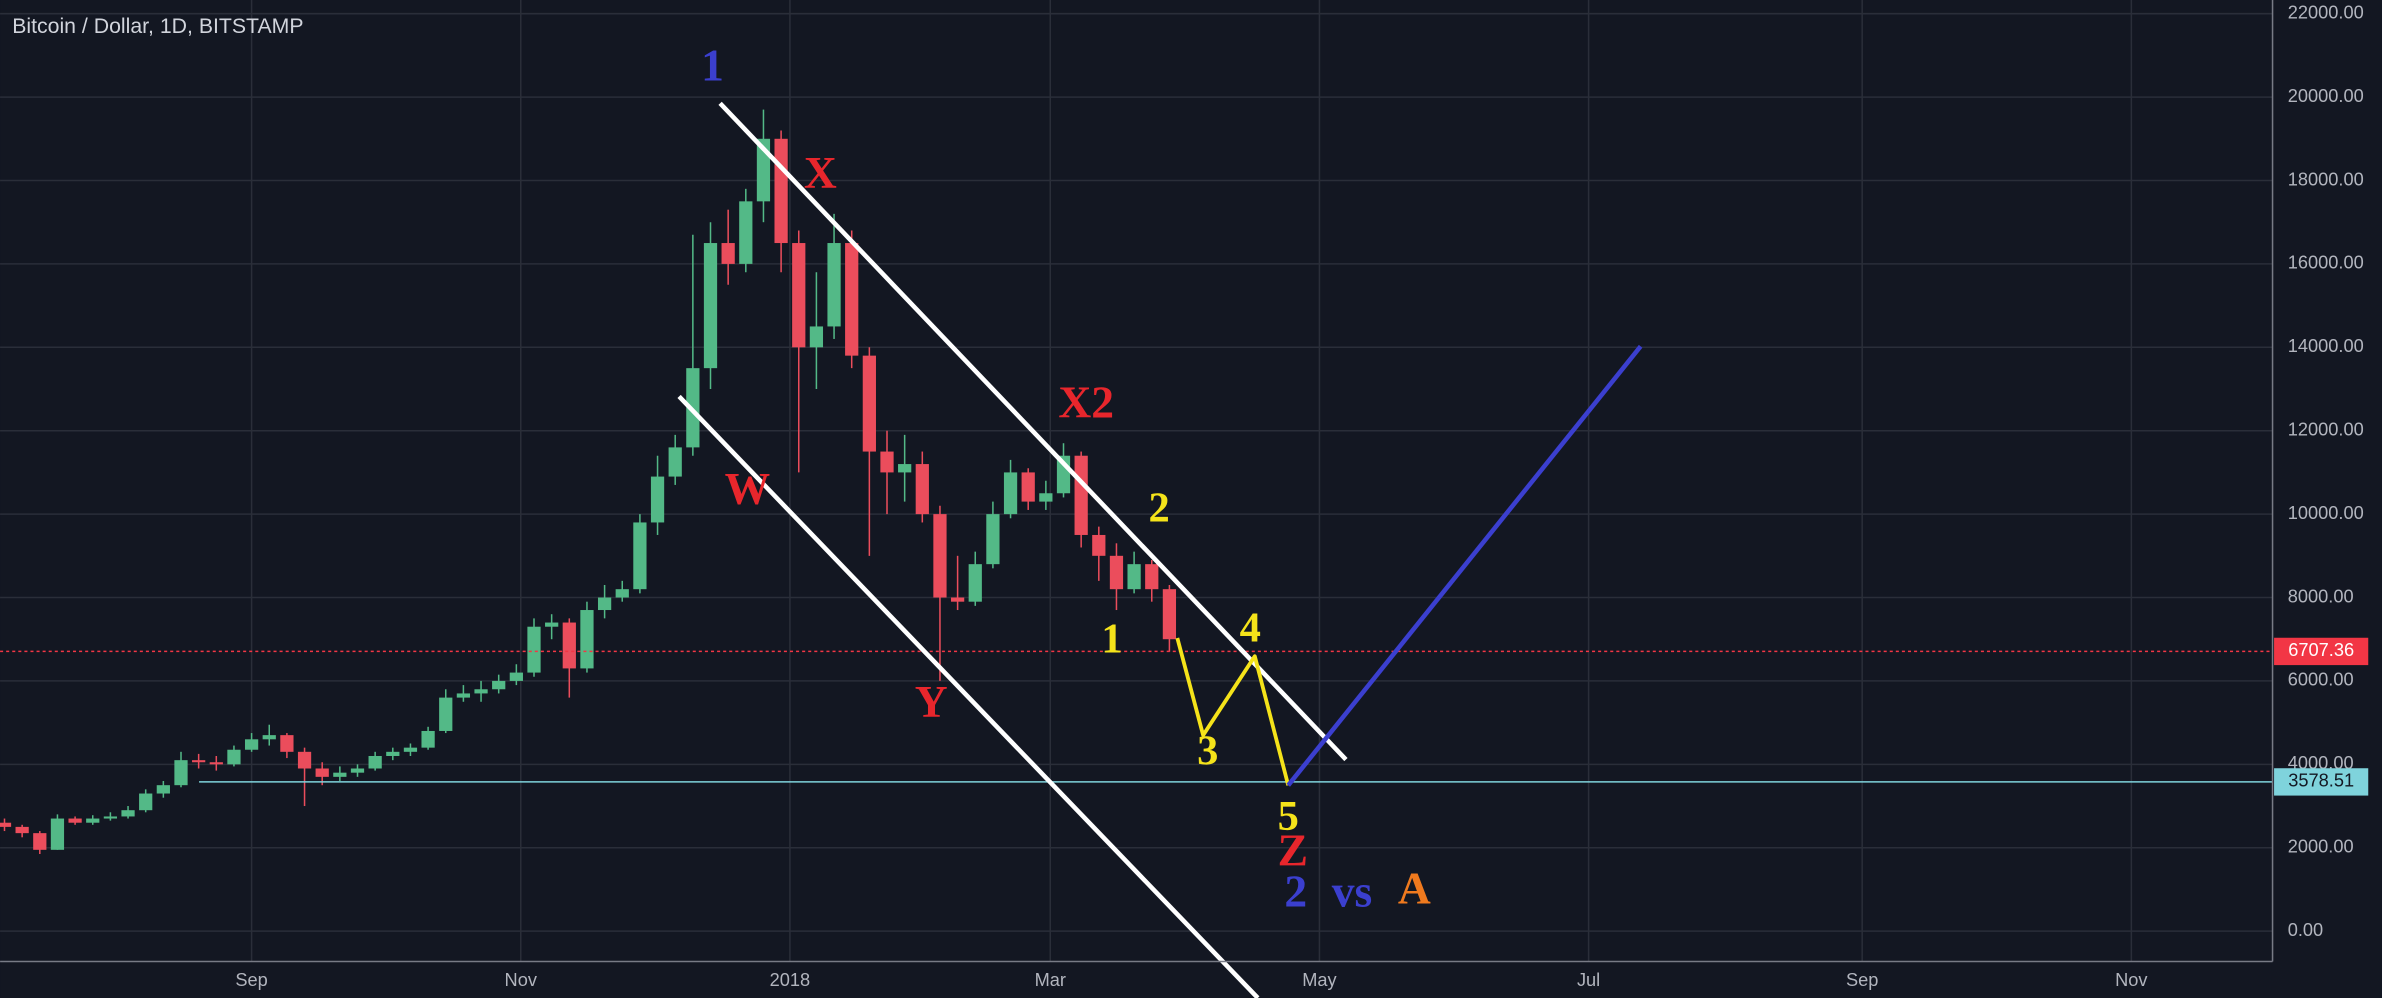 Image resolution: width=2382 pixels, height=998 pixels. I want to click on x-tick-label: Mar, so click(1050, 980).